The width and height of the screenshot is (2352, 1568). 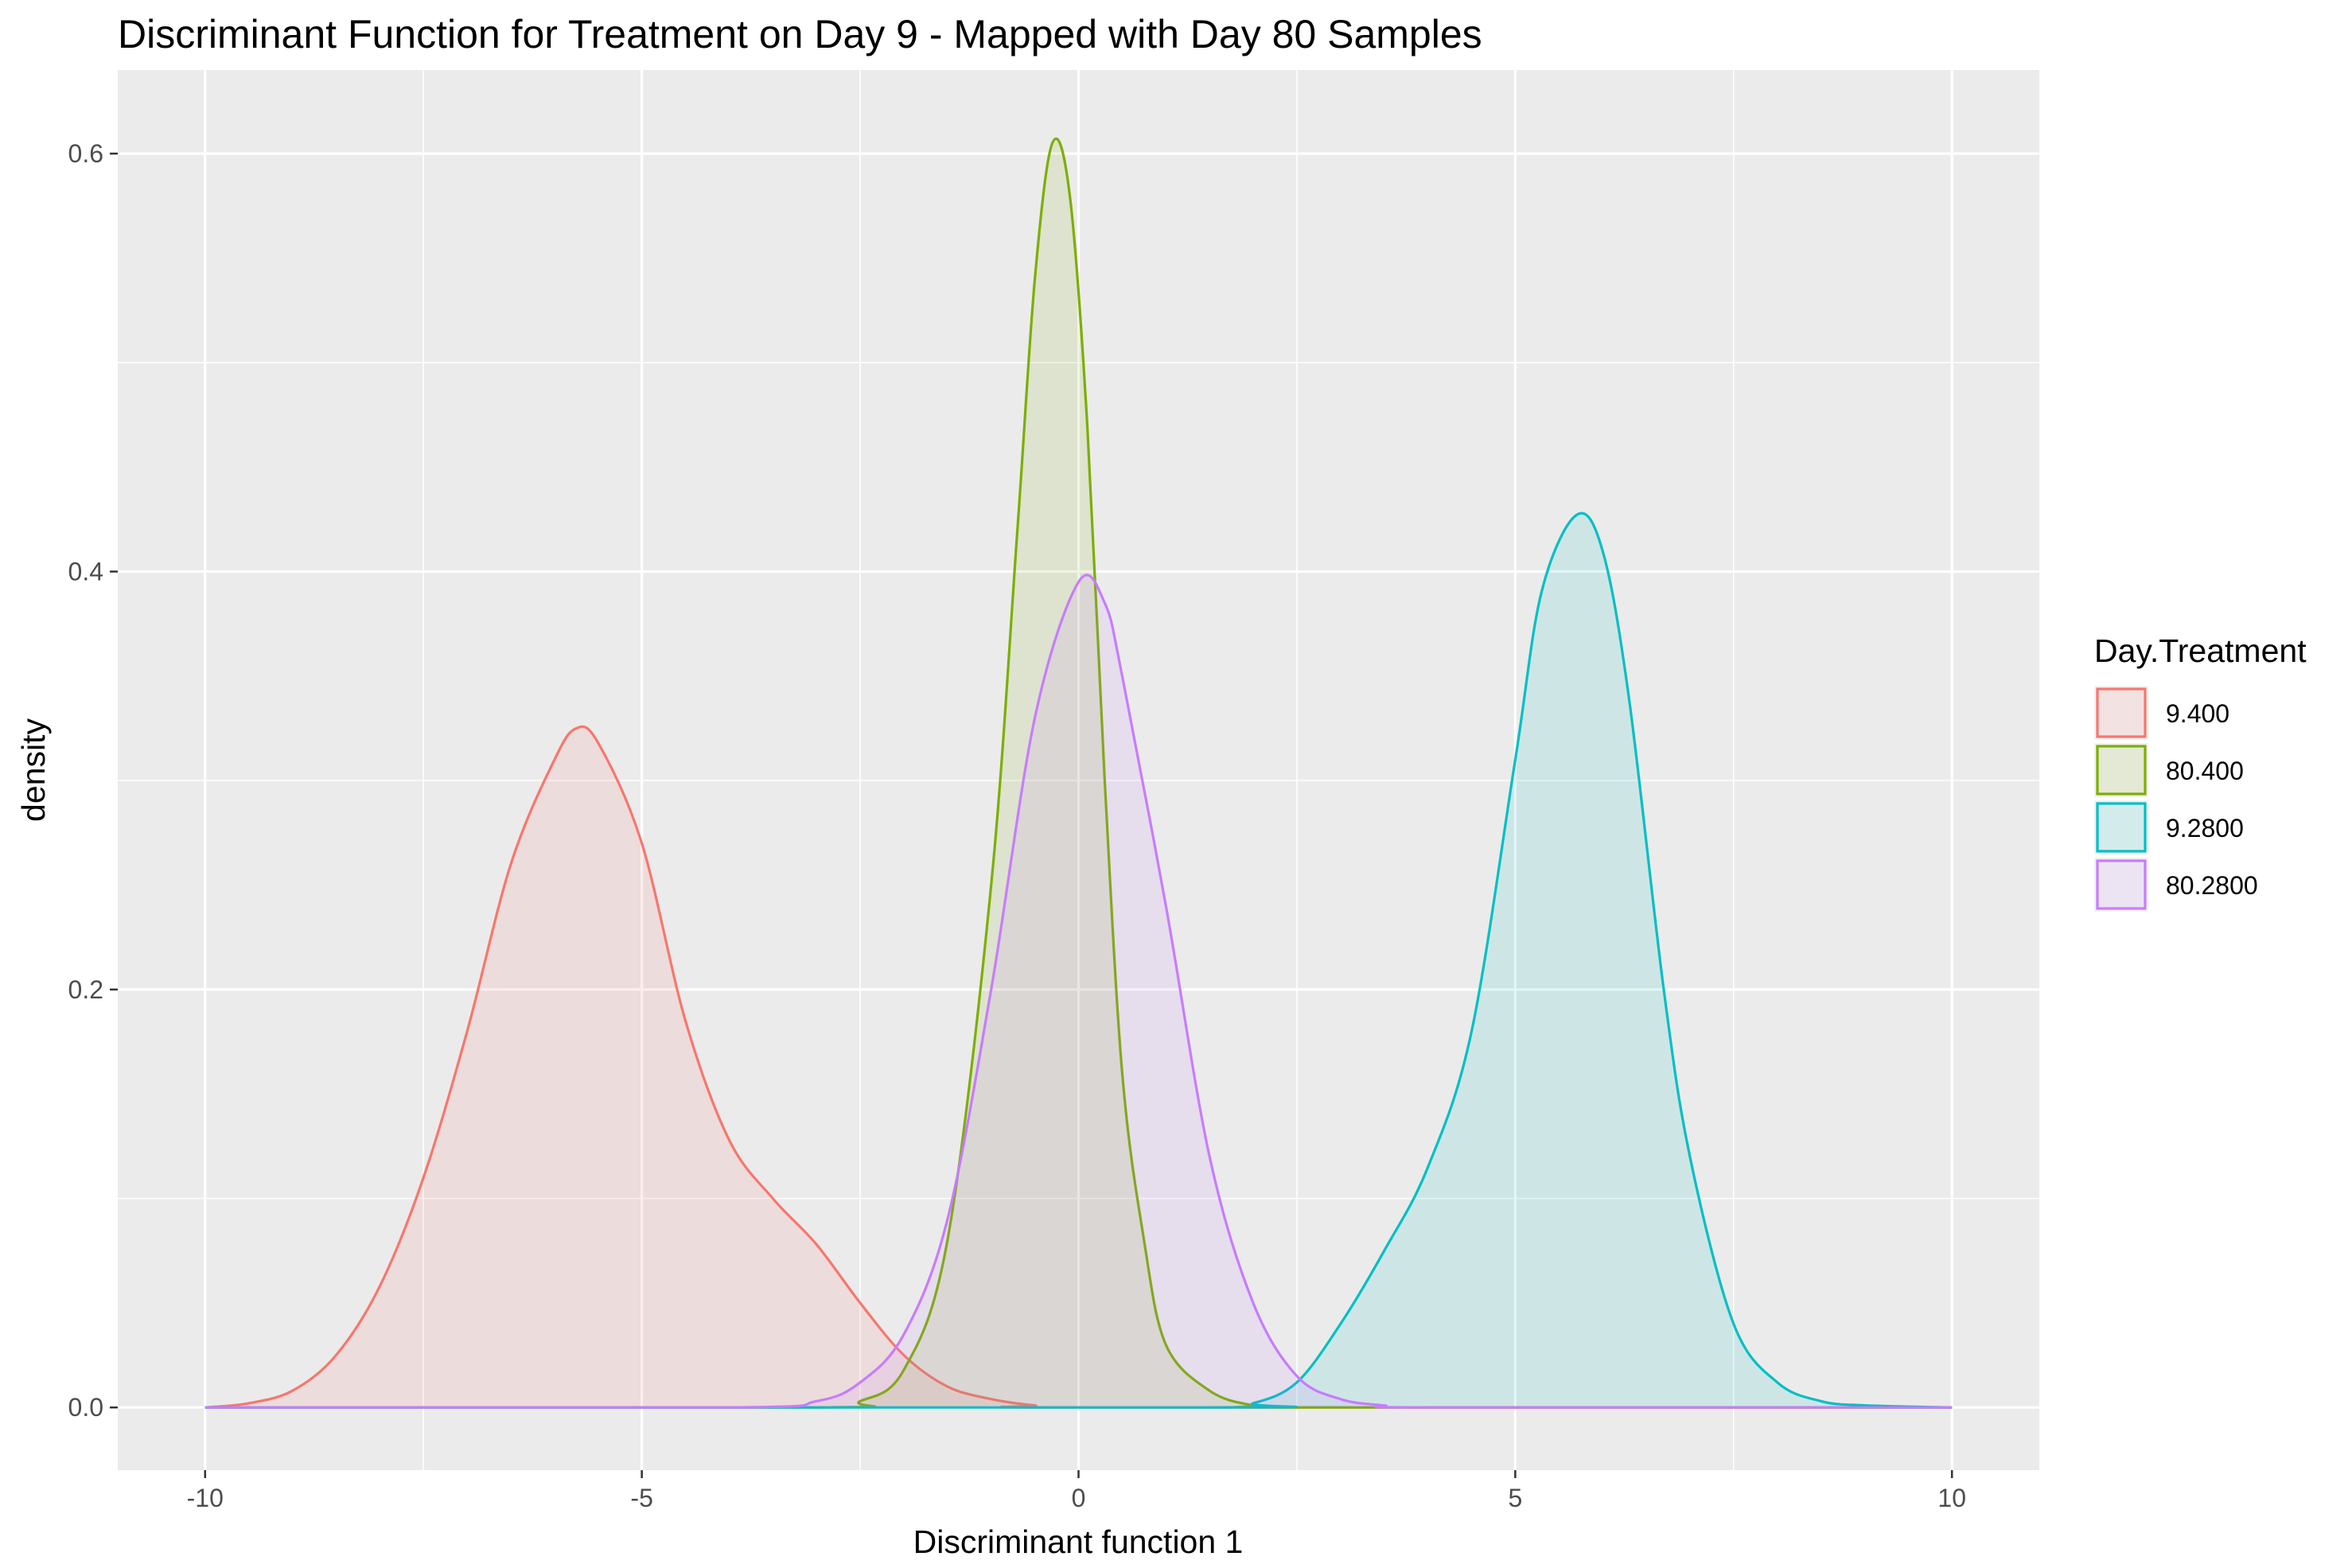 What do you see at coordinates (2176, 799) in the screenshot?
I see `legend-items: 9.400 80.400 9.2800 80.2800` at bounding box center [2176, 799].